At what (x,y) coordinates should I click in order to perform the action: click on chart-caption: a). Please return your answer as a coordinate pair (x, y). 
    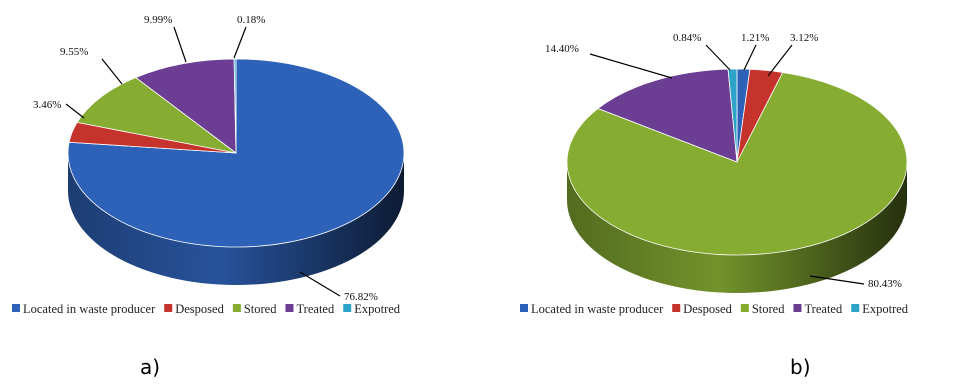
    Looking at the image, I should click on (150, 367).